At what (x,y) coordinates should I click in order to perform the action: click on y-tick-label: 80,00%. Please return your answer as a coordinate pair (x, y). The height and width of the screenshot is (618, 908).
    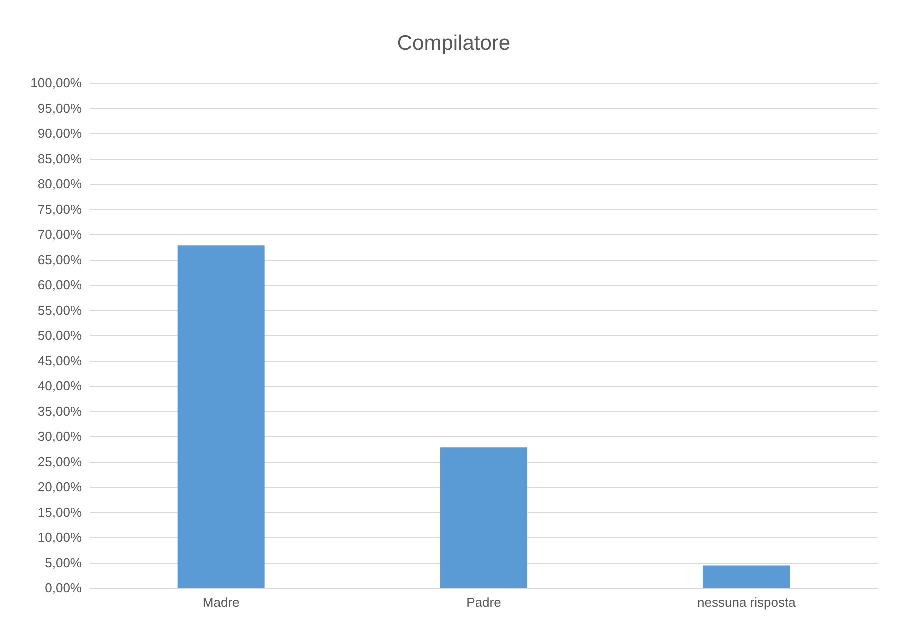
    Looking at the image, I should click on (60, 184).